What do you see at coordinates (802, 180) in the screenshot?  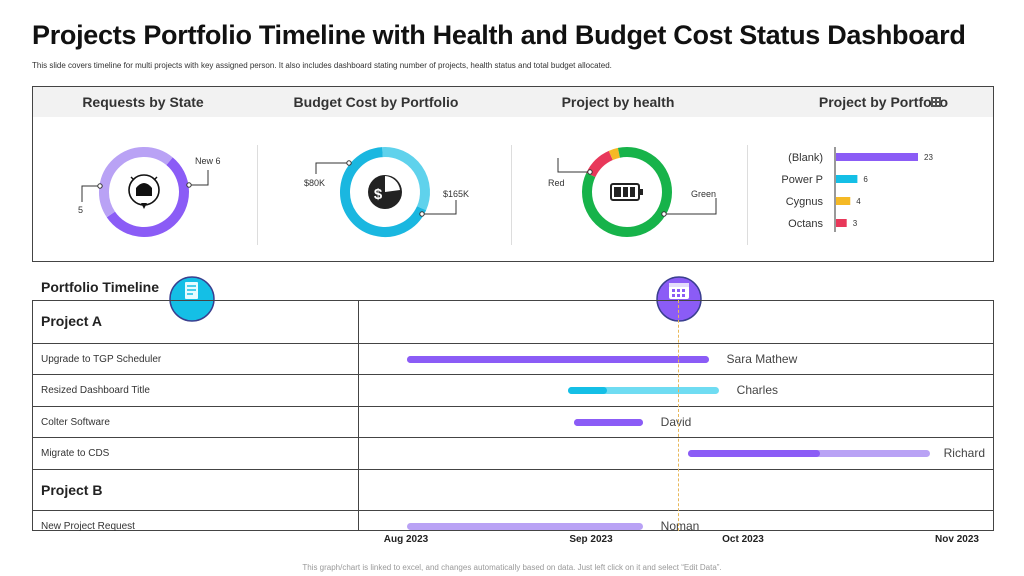 I see `portfolio-category-label: Power P` at bounding box center [802, 180].